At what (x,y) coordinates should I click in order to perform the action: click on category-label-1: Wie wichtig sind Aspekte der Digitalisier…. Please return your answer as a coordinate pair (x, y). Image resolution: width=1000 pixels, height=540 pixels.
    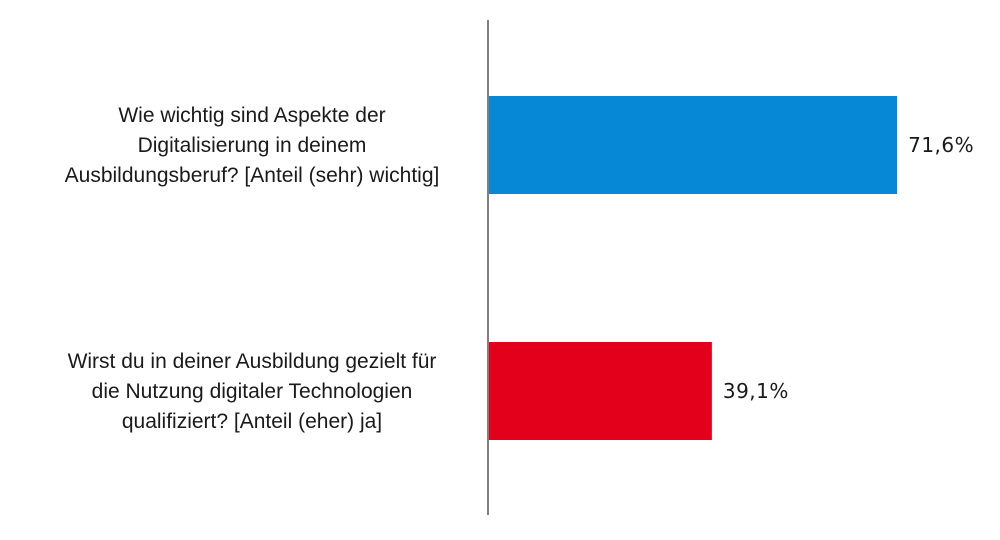
    Looking at the image, I should click on (252, 145).